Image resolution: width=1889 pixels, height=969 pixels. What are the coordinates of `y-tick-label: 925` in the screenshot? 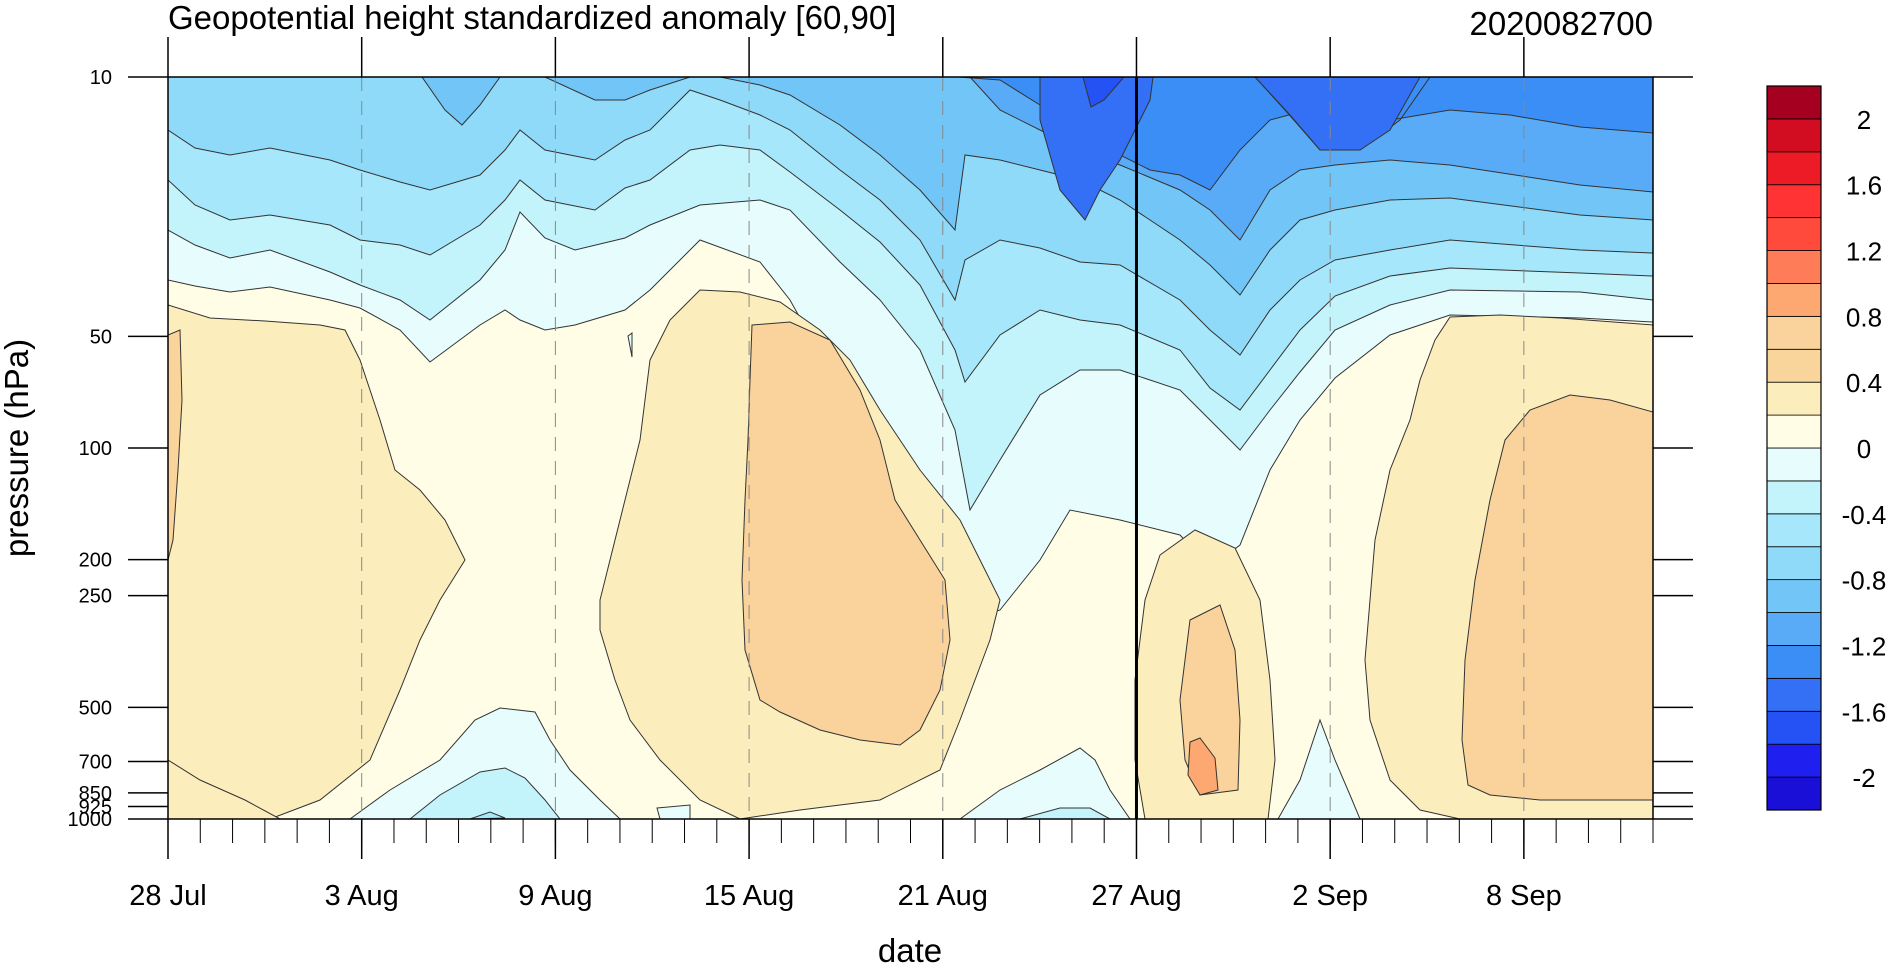 It's located at (95, 807).